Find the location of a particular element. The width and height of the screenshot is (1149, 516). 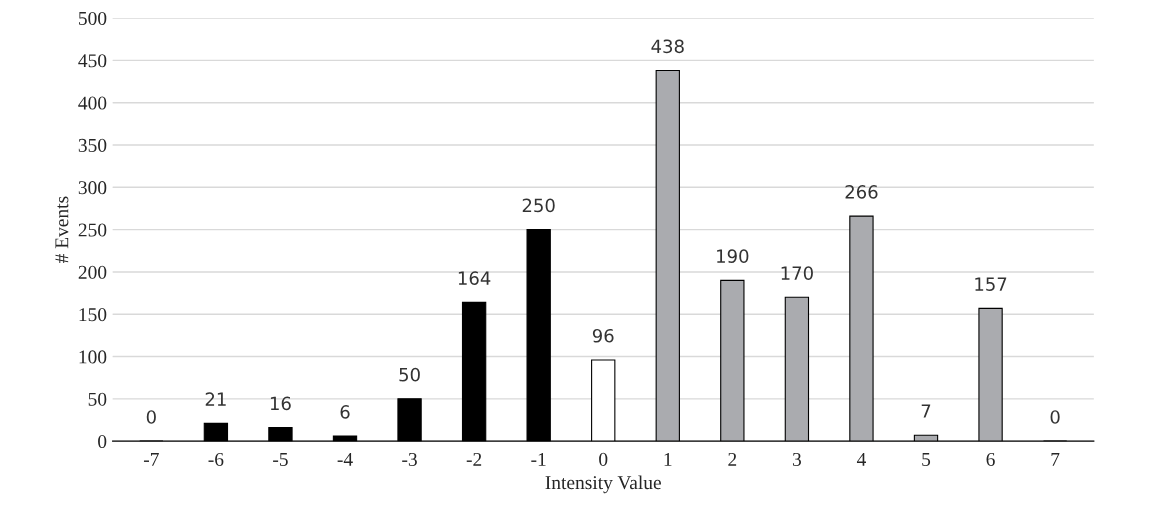

y-axis-title: # Events is located at coordinates (62, 230).